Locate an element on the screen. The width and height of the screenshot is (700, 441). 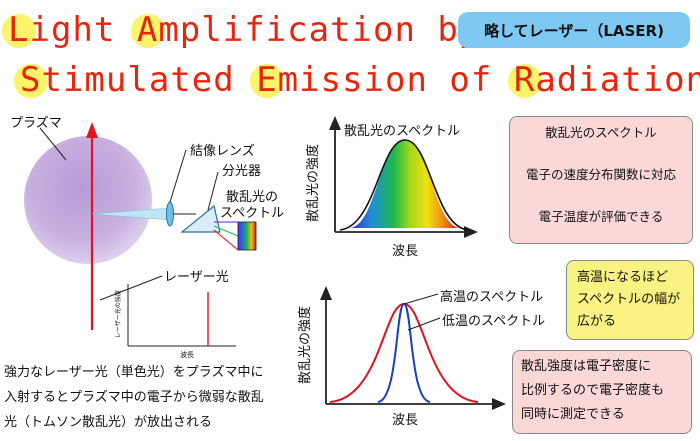
plasma-sphere is located at coordinates (88, 200).